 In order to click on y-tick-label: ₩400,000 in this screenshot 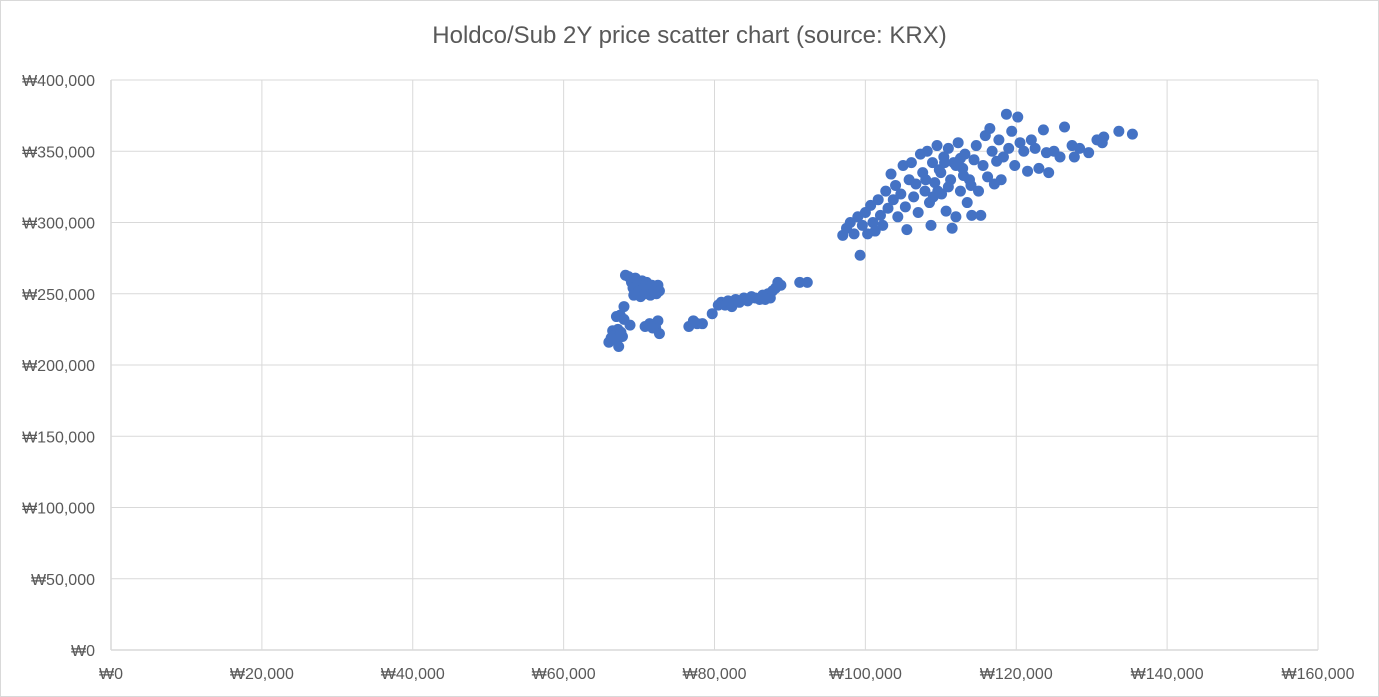, I will do `click(58, 81)`.